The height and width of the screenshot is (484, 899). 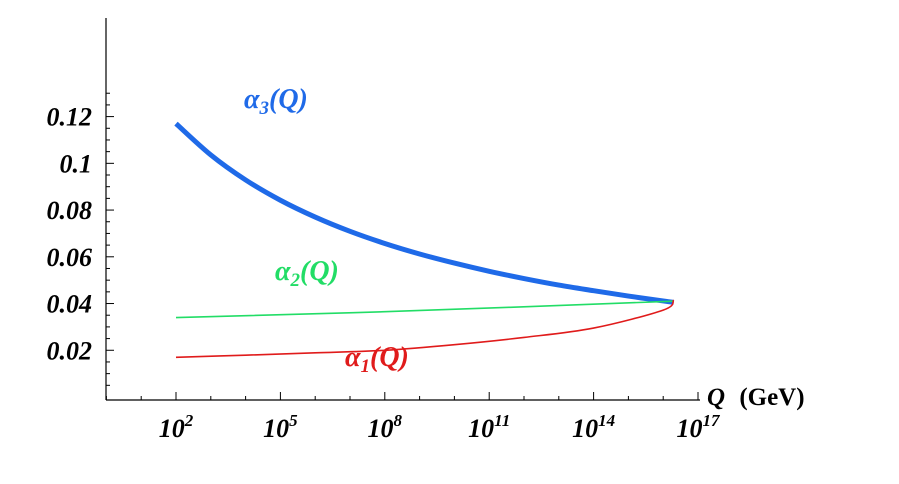 I want to click on x-tick-exponent: 8, so click(x=398, y=420).